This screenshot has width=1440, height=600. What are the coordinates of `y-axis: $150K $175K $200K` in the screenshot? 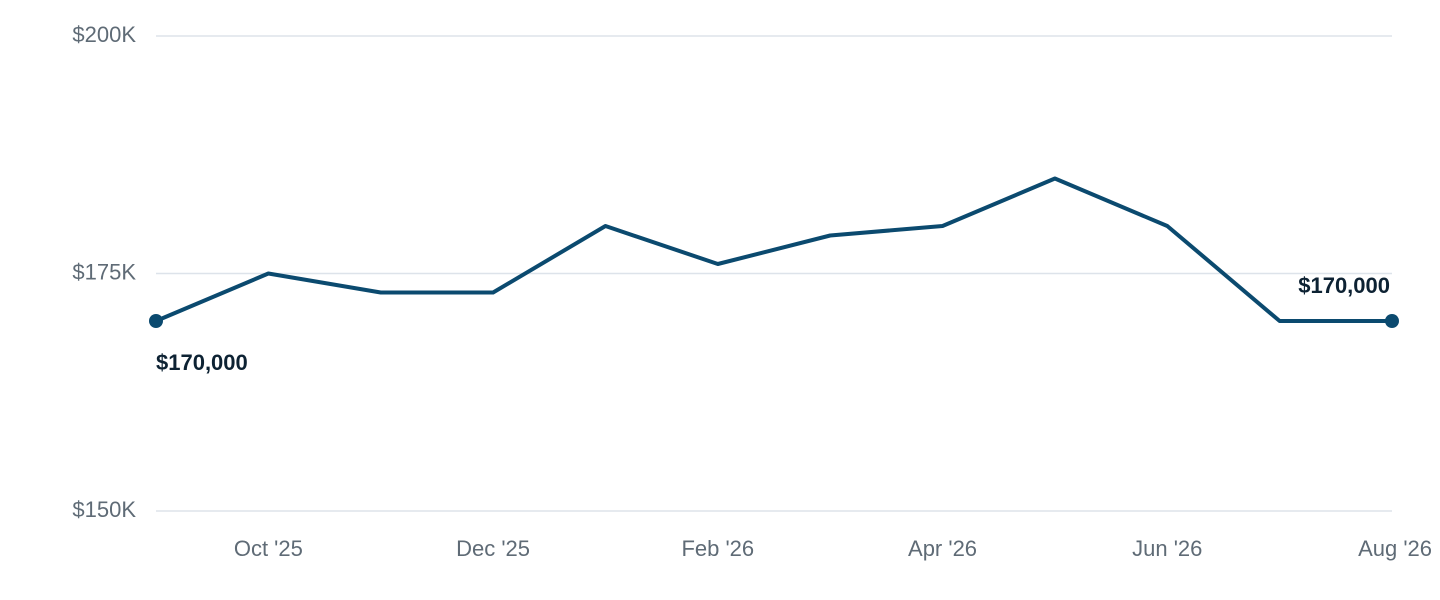 It's located at (104, 272).